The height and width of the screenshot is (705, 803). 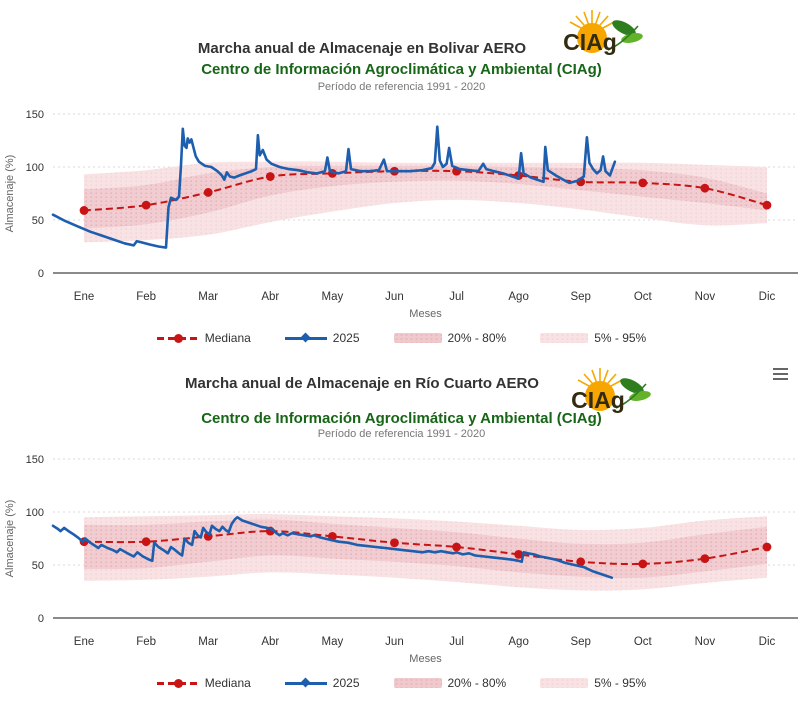 What do you see at coordinates (346, 683) in the screenshot?
I see `legend-label: 2025` at bounding box center [346, 683].